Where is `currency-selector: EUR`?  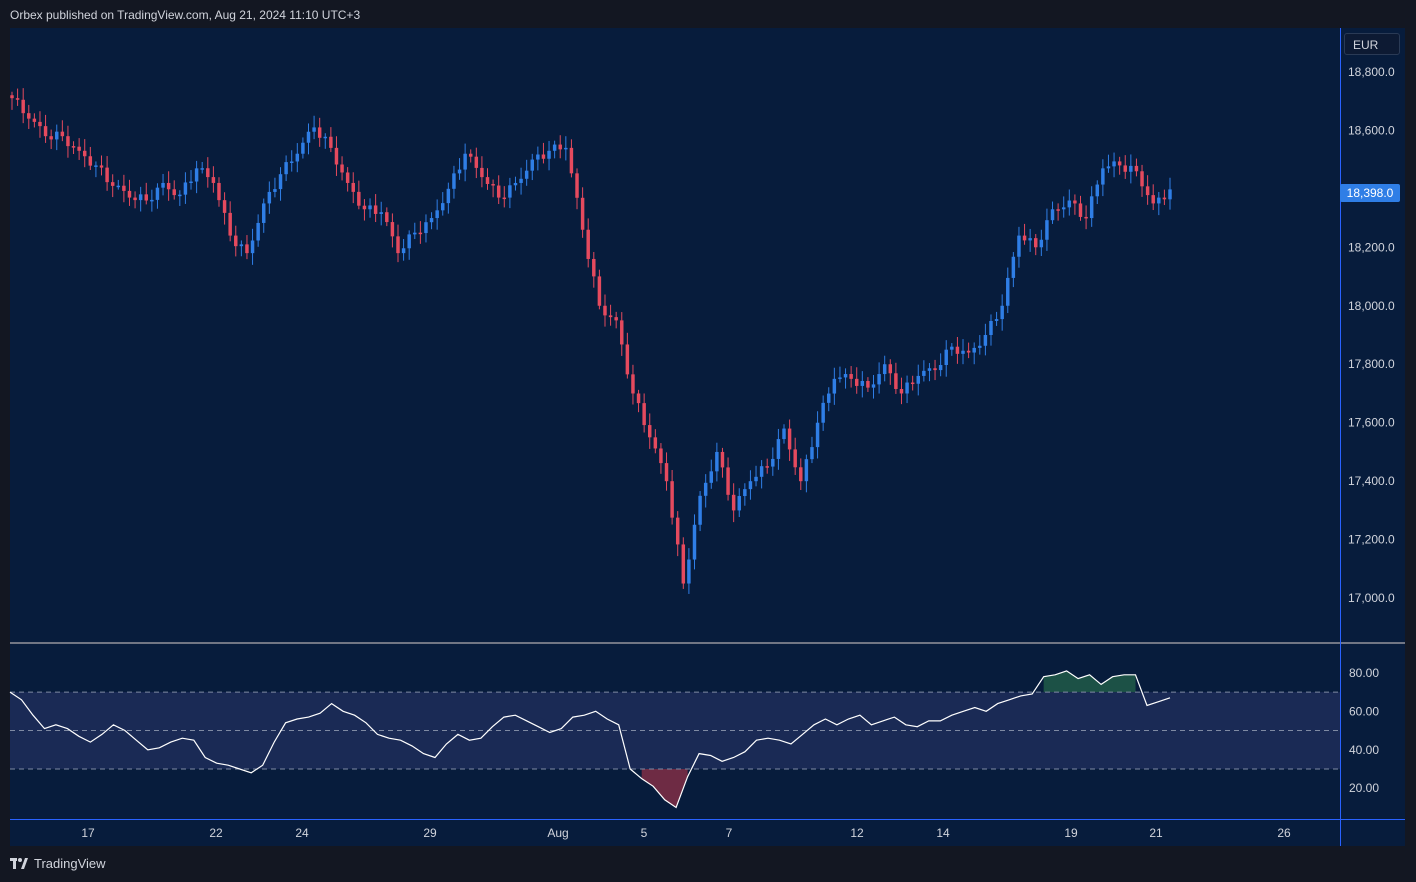
currency-selector: EUR is located at coordinates (1372, 44).